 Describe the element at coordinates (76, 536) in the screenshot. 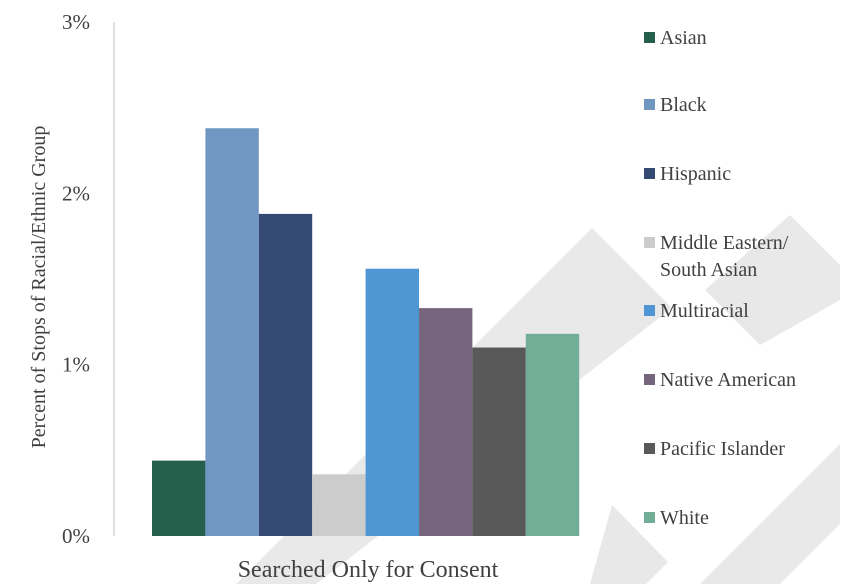

I see `y-tick-label: 0%` at that location.